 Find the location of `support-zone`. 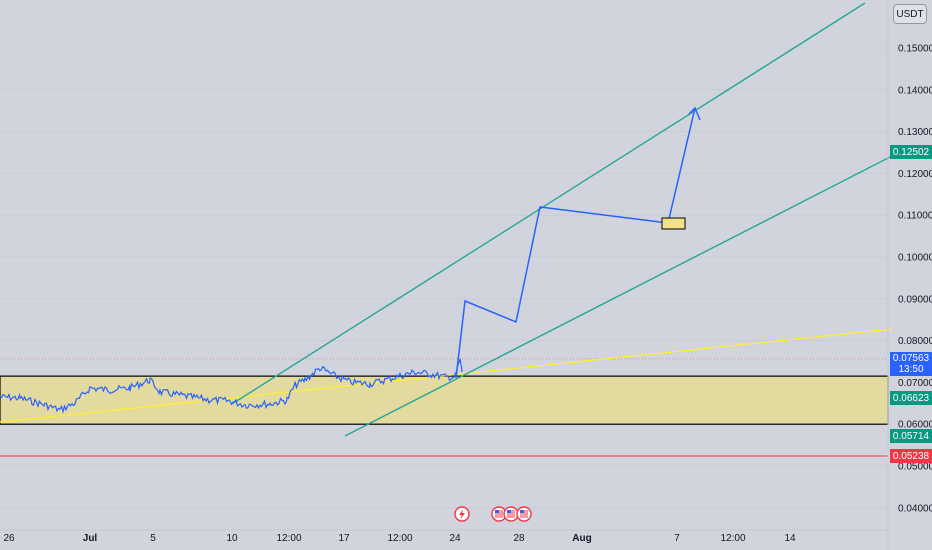

support-zone is located at coordinates (444, 400).